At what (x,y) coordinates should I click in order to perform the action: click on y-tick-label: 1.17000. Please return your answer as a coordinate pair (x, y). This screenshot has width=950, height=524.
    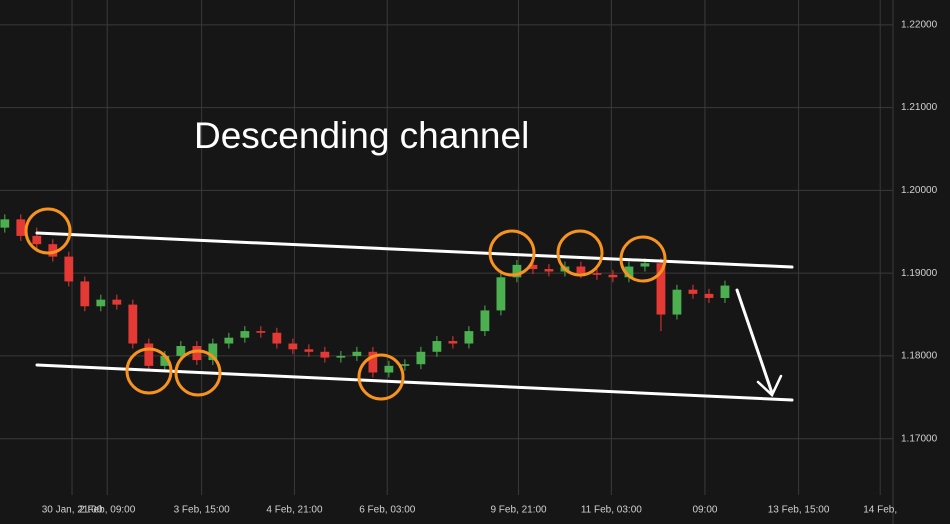
    Looking at the image, I should click on (919, 438).